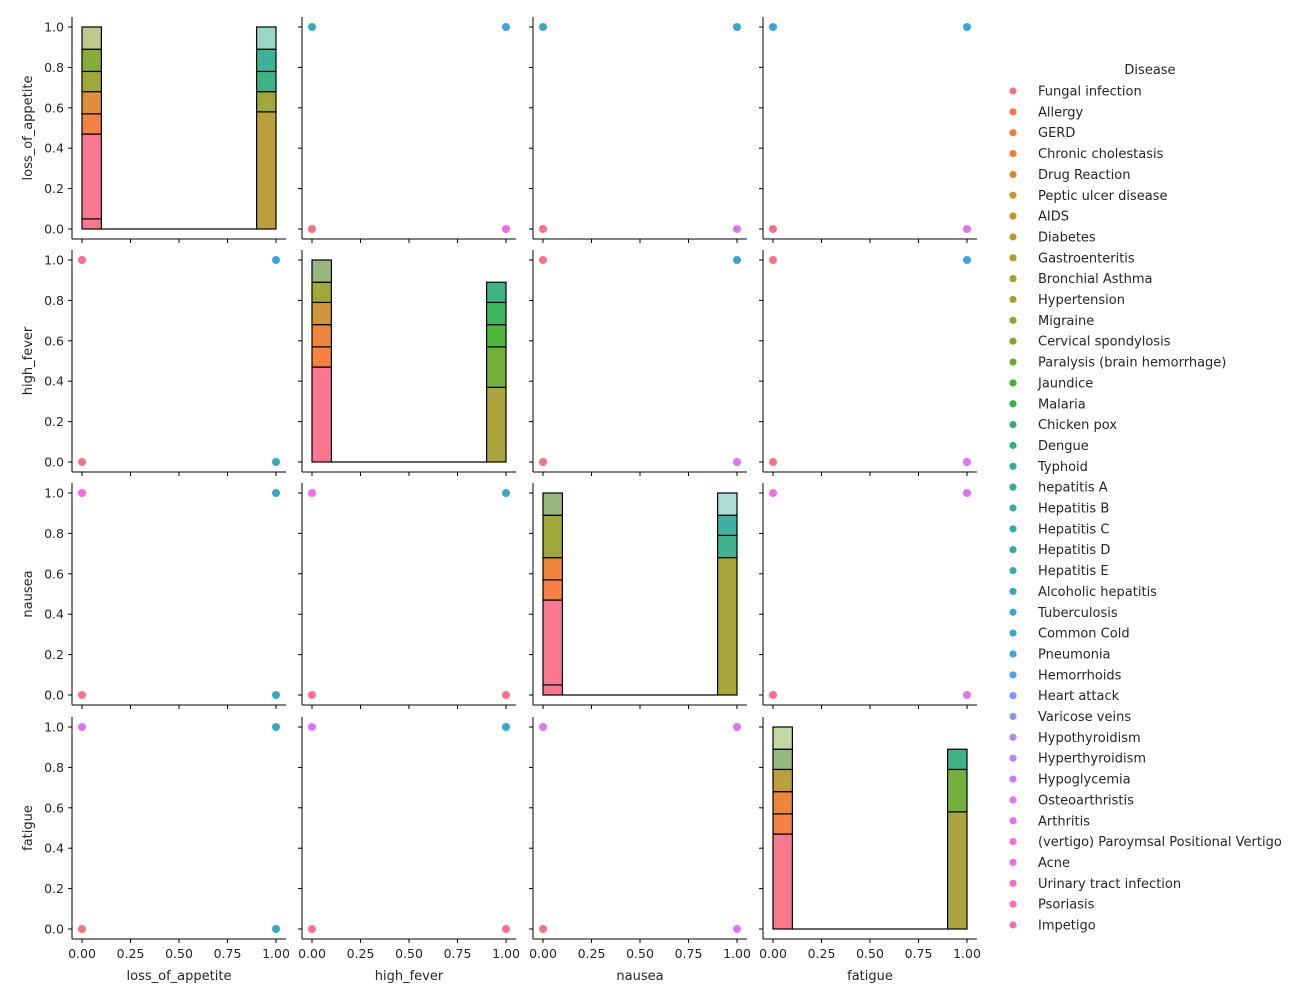  Describe the element at coordinates (1059, 550) in the screenshot. I see `legend-item: Hepatitis D` at that location.